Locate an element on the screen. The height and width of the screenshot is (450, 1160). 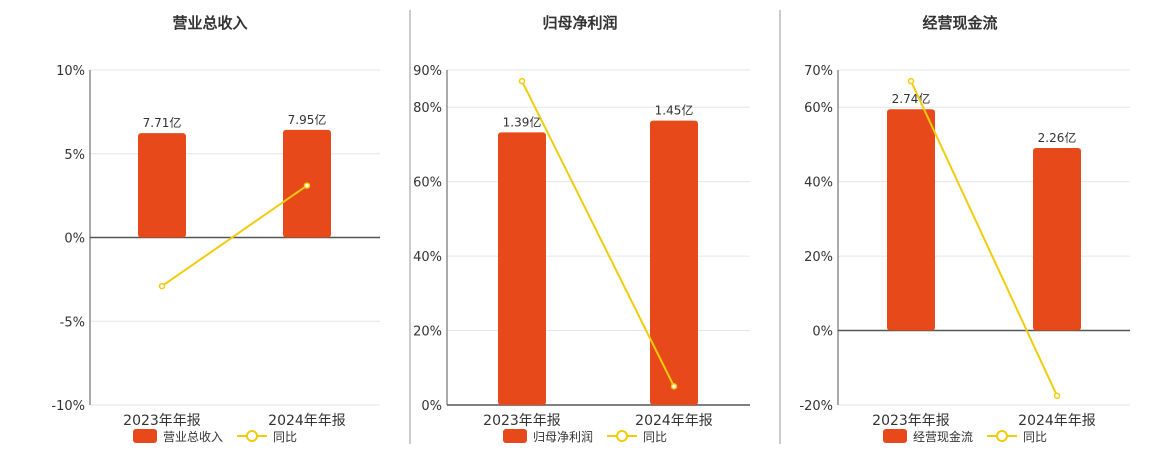
y-tick-label: 80% is located at coordinates (427, 108).